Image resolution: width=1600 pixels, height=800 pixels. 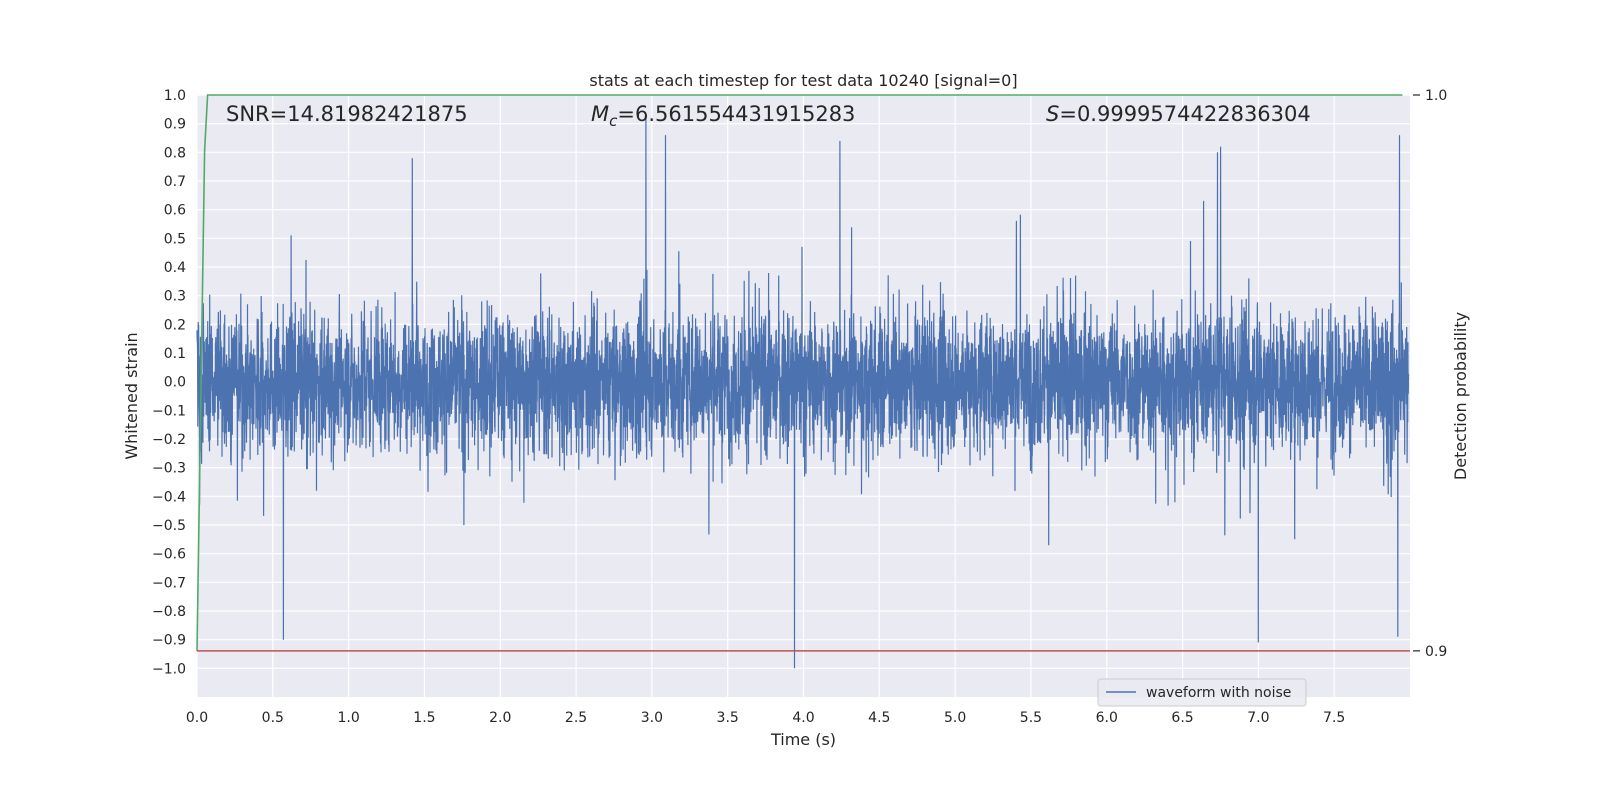 I want to click on x-axis-label: Time (s), so click(x=803, y=739).